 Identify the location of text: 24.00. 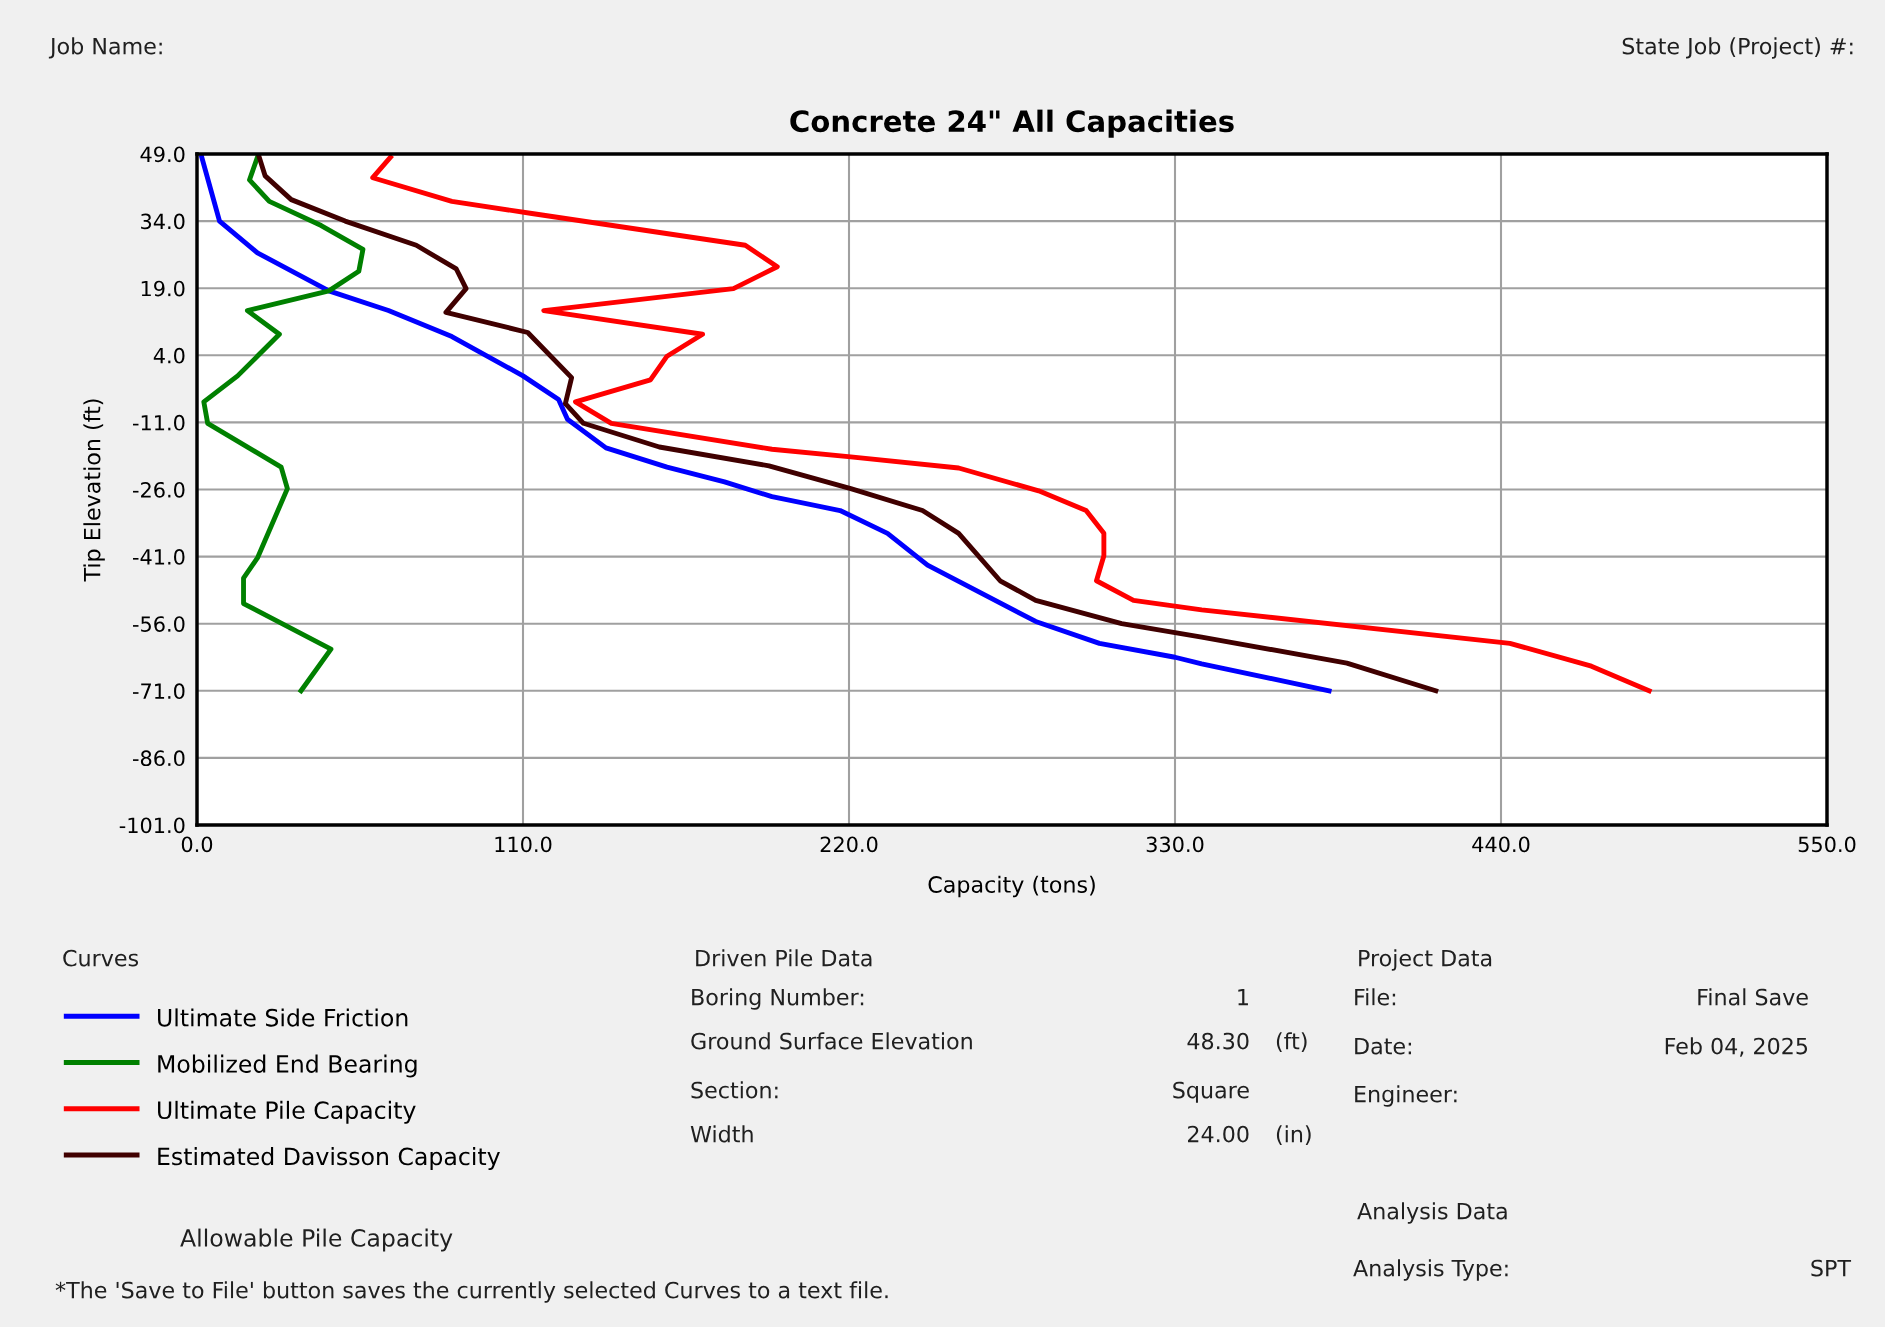
(1218, 1134).